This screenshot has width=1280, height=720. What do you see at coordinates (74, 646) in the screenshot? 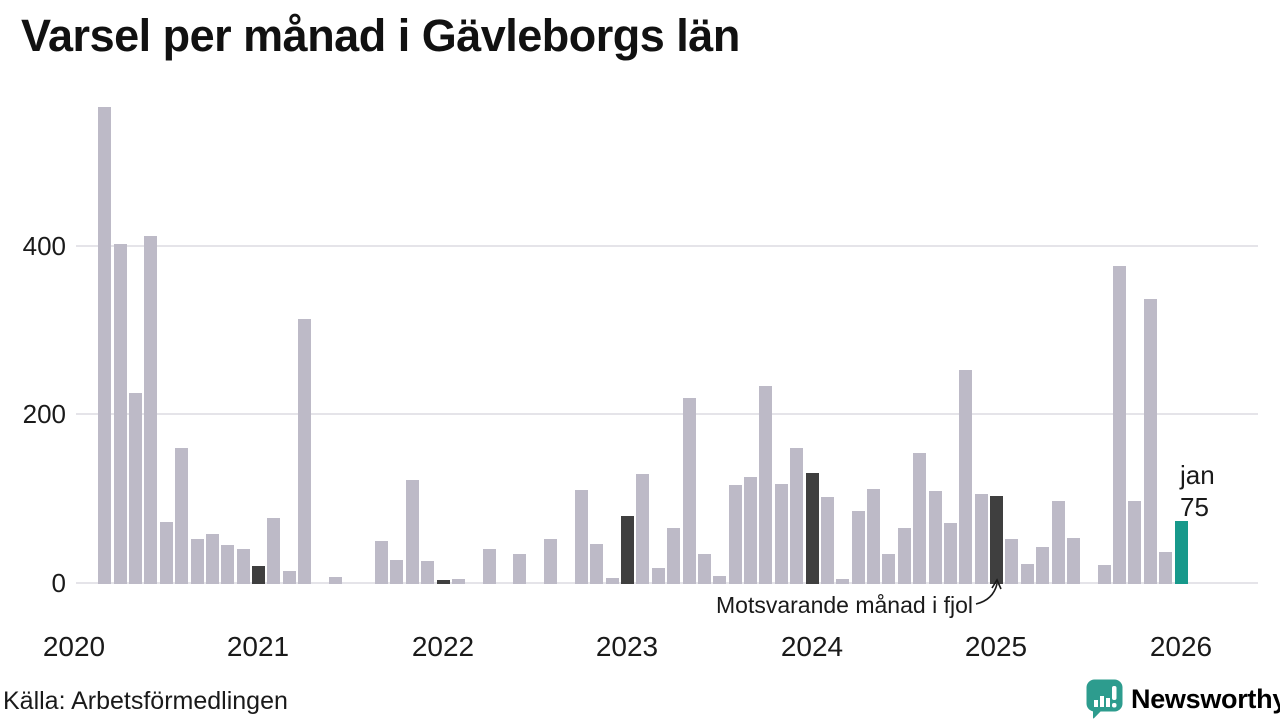
I see `x-axis-label-2020: 2020` at bounding box center [74, 646].